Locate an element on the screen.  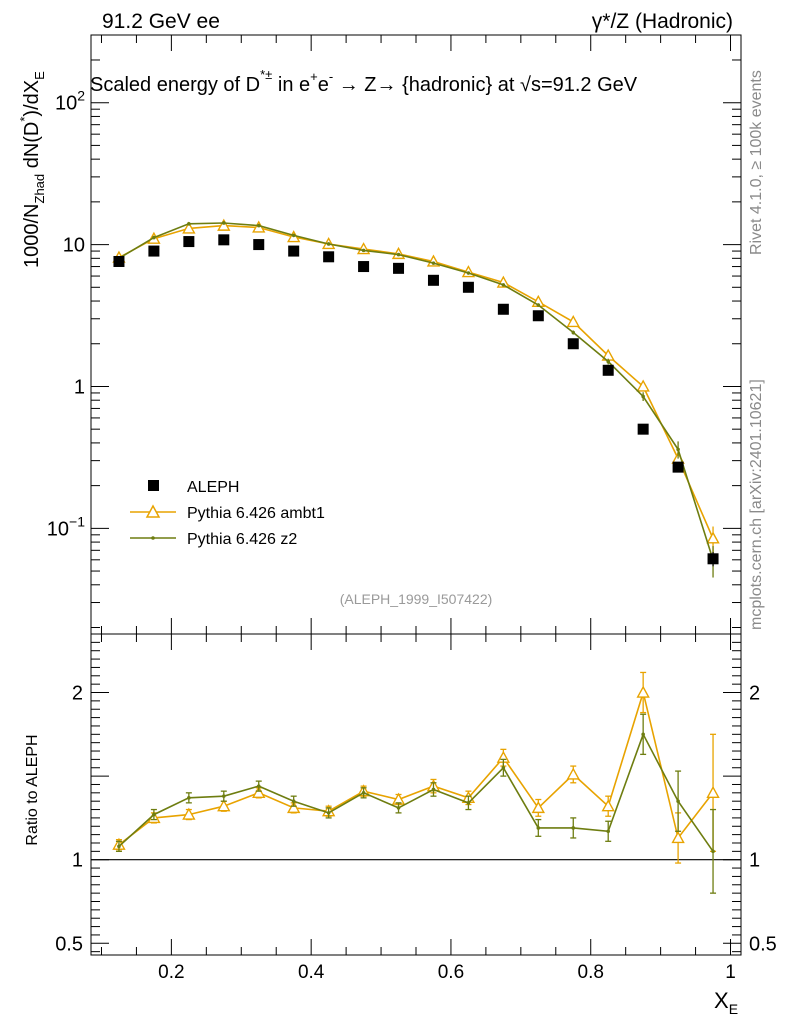
legend-label-z2: Pythia 6.426 z2 is located at coordinates (242, 539).